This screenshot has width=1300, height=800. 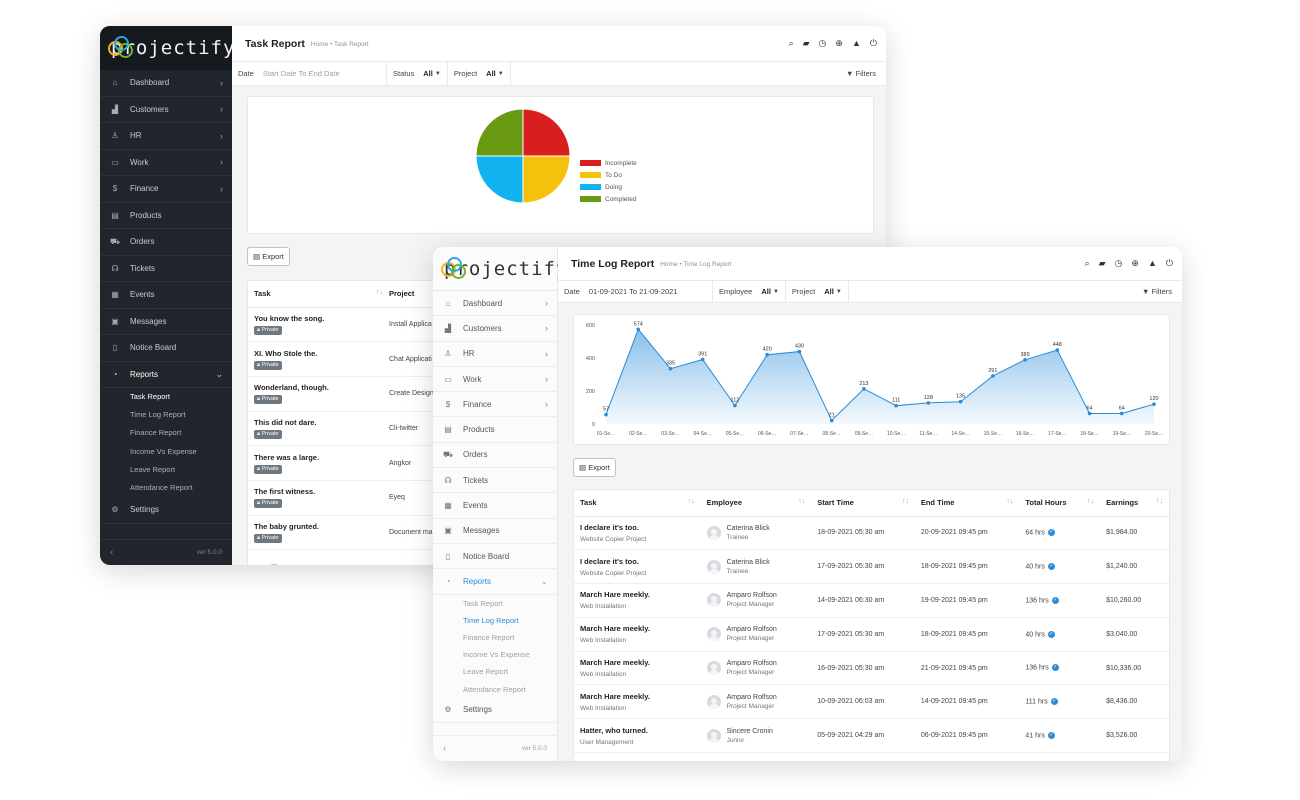 I want to click on status-select: All, so click(x=428, y=73).